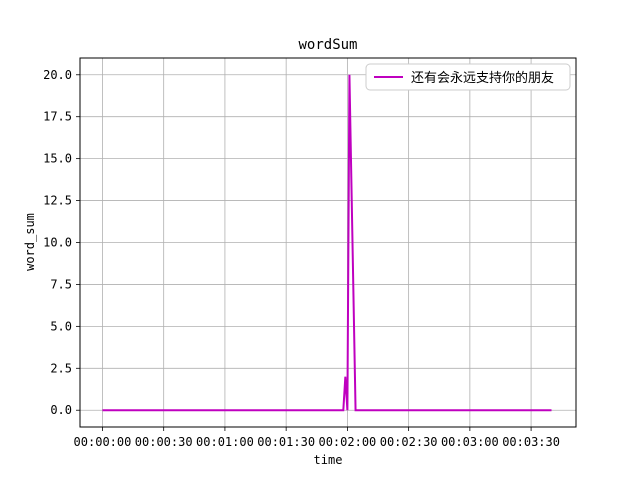 This screenshot has width=640, height=480. Describe the element at coordinates (61, 410) in the screenshot. I see `y-tick-label: 0.0` at that location.